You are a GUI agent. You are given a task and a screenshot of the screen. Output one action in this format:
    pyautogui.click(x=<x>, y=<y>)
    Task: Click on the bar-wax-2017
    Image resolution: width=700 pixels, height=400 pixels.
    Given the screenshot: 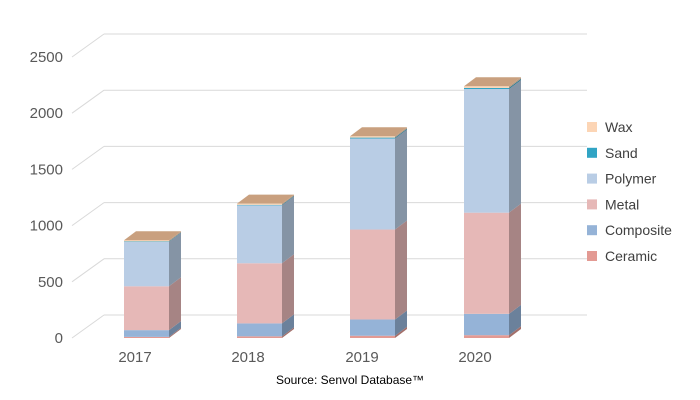 What is the action you would take?
    pyautogui.click(x=146, y=241)
    